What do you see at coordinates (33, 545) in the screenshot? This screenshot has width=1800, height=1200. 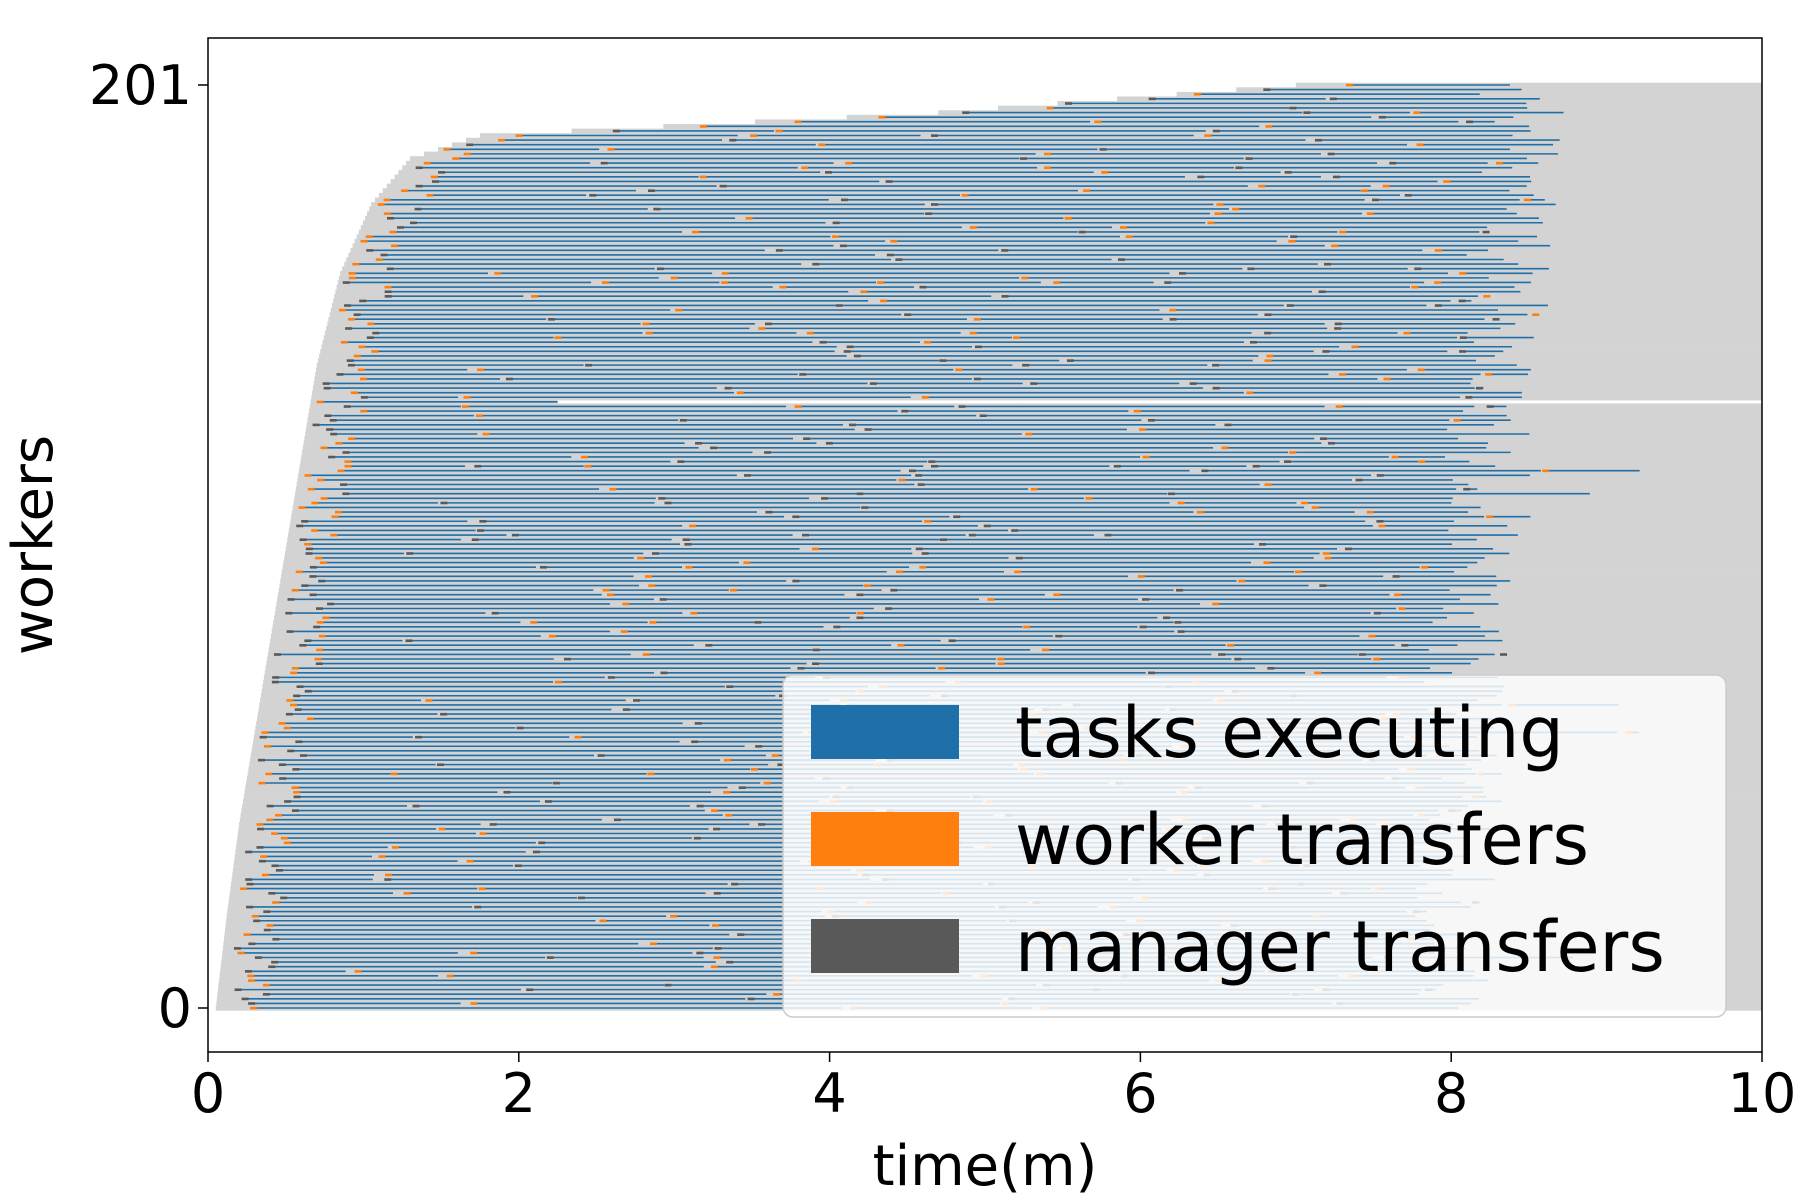 I see `y-axis-label: workers` at bounding box center [33, 545].